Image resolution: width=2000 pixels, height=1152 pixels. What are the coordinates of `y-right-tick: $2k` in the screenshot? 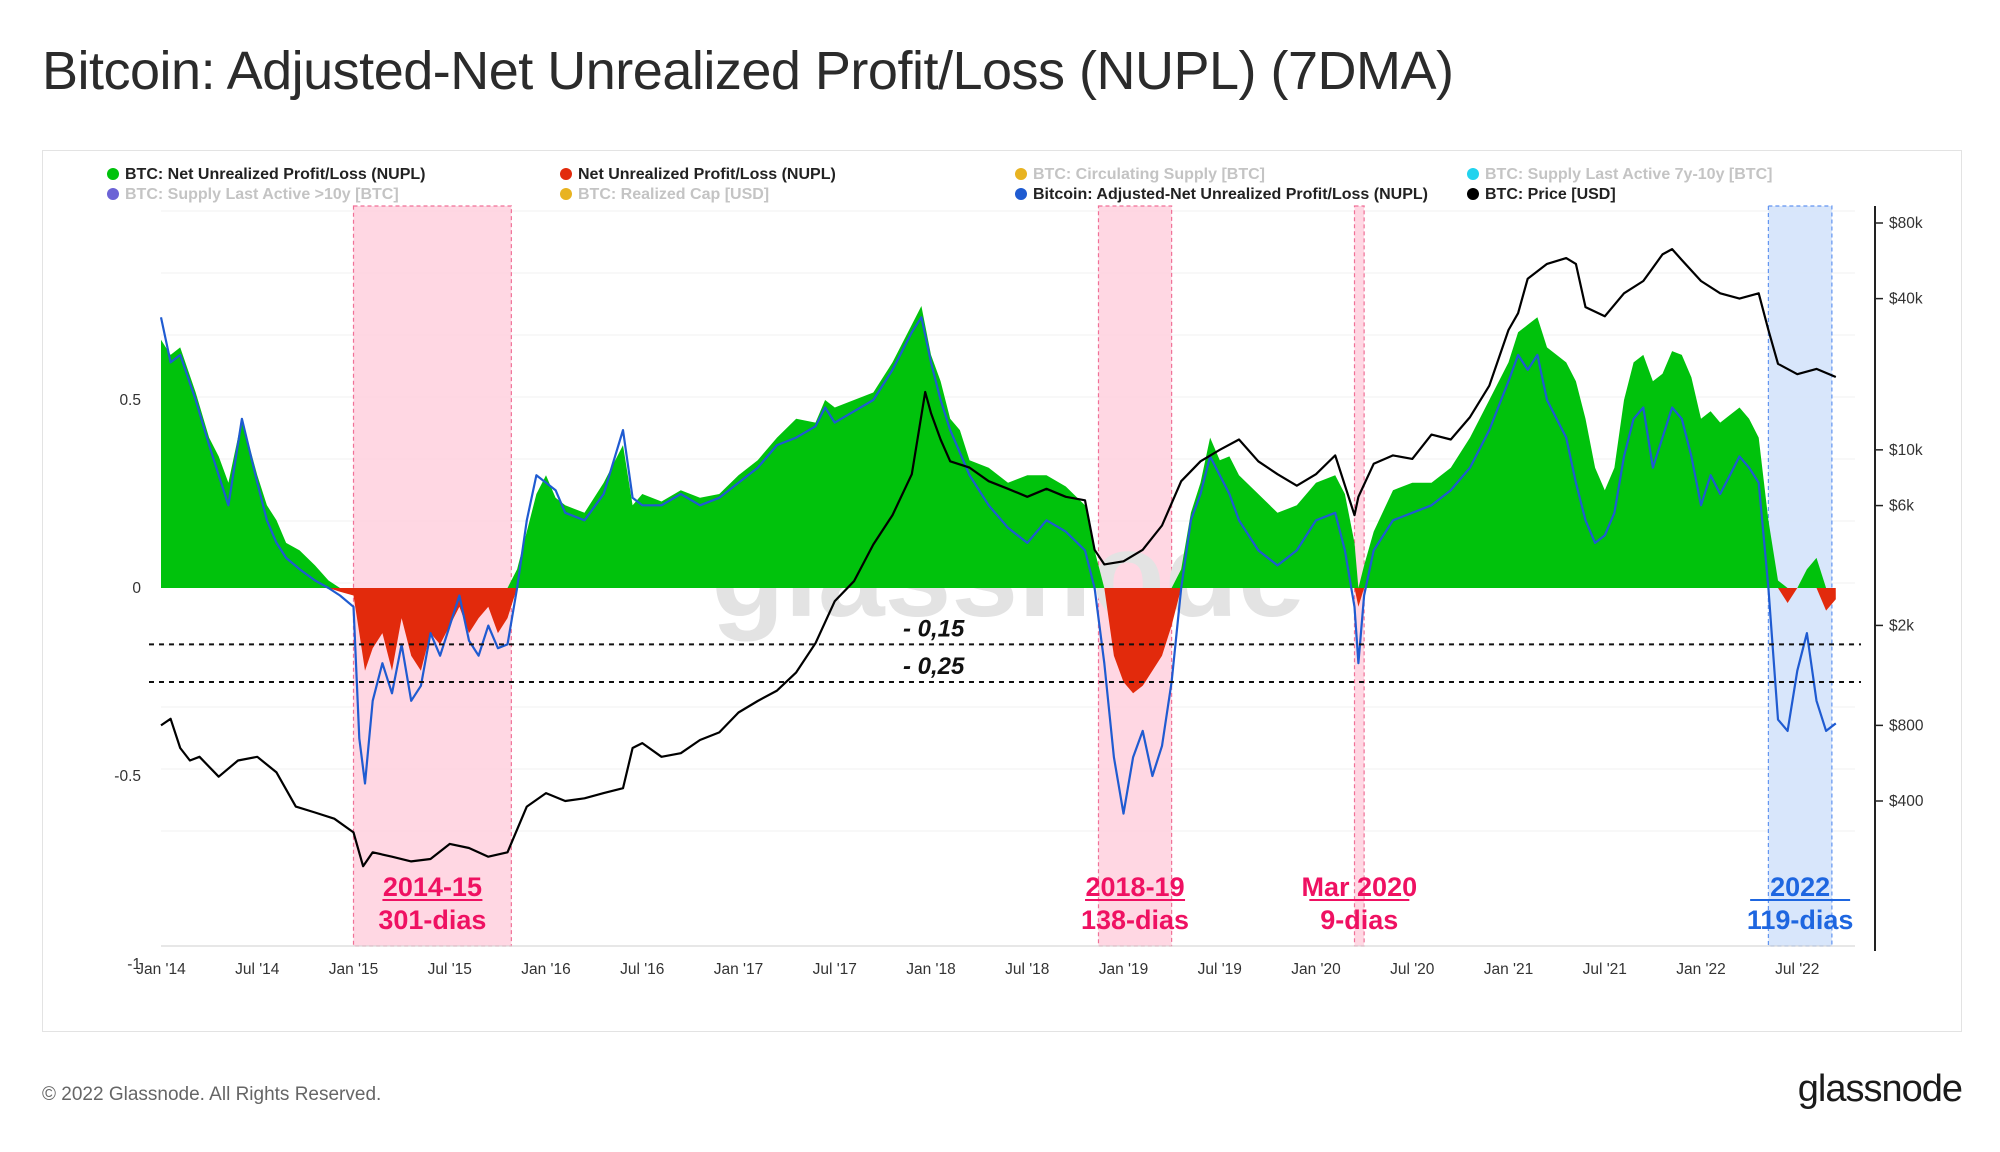 It's located at (1901, 625).